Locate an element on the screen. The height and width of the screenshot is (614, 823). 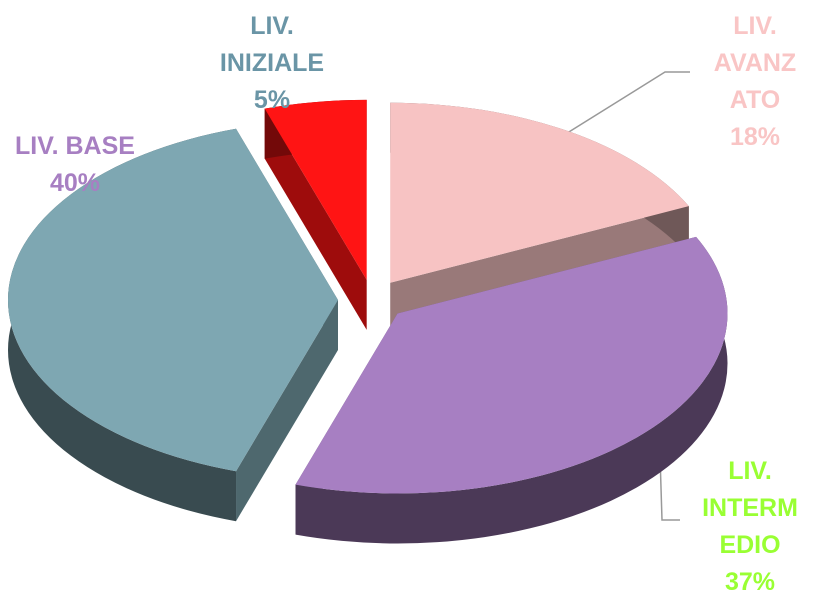
data-label: LIV. INTERMEDIO 37% is located at coordinates (750, 527).